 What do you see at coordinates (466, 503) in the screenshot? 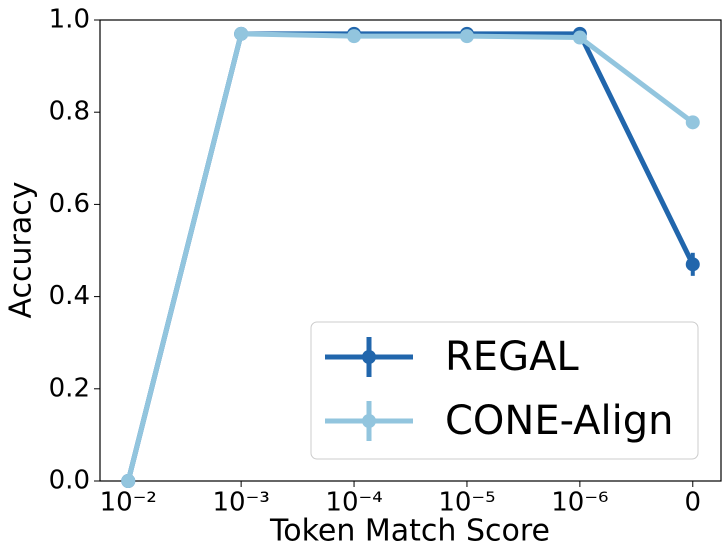
I see `x-tick-label: 10⁻⁵` at bounding box center [466, 503].